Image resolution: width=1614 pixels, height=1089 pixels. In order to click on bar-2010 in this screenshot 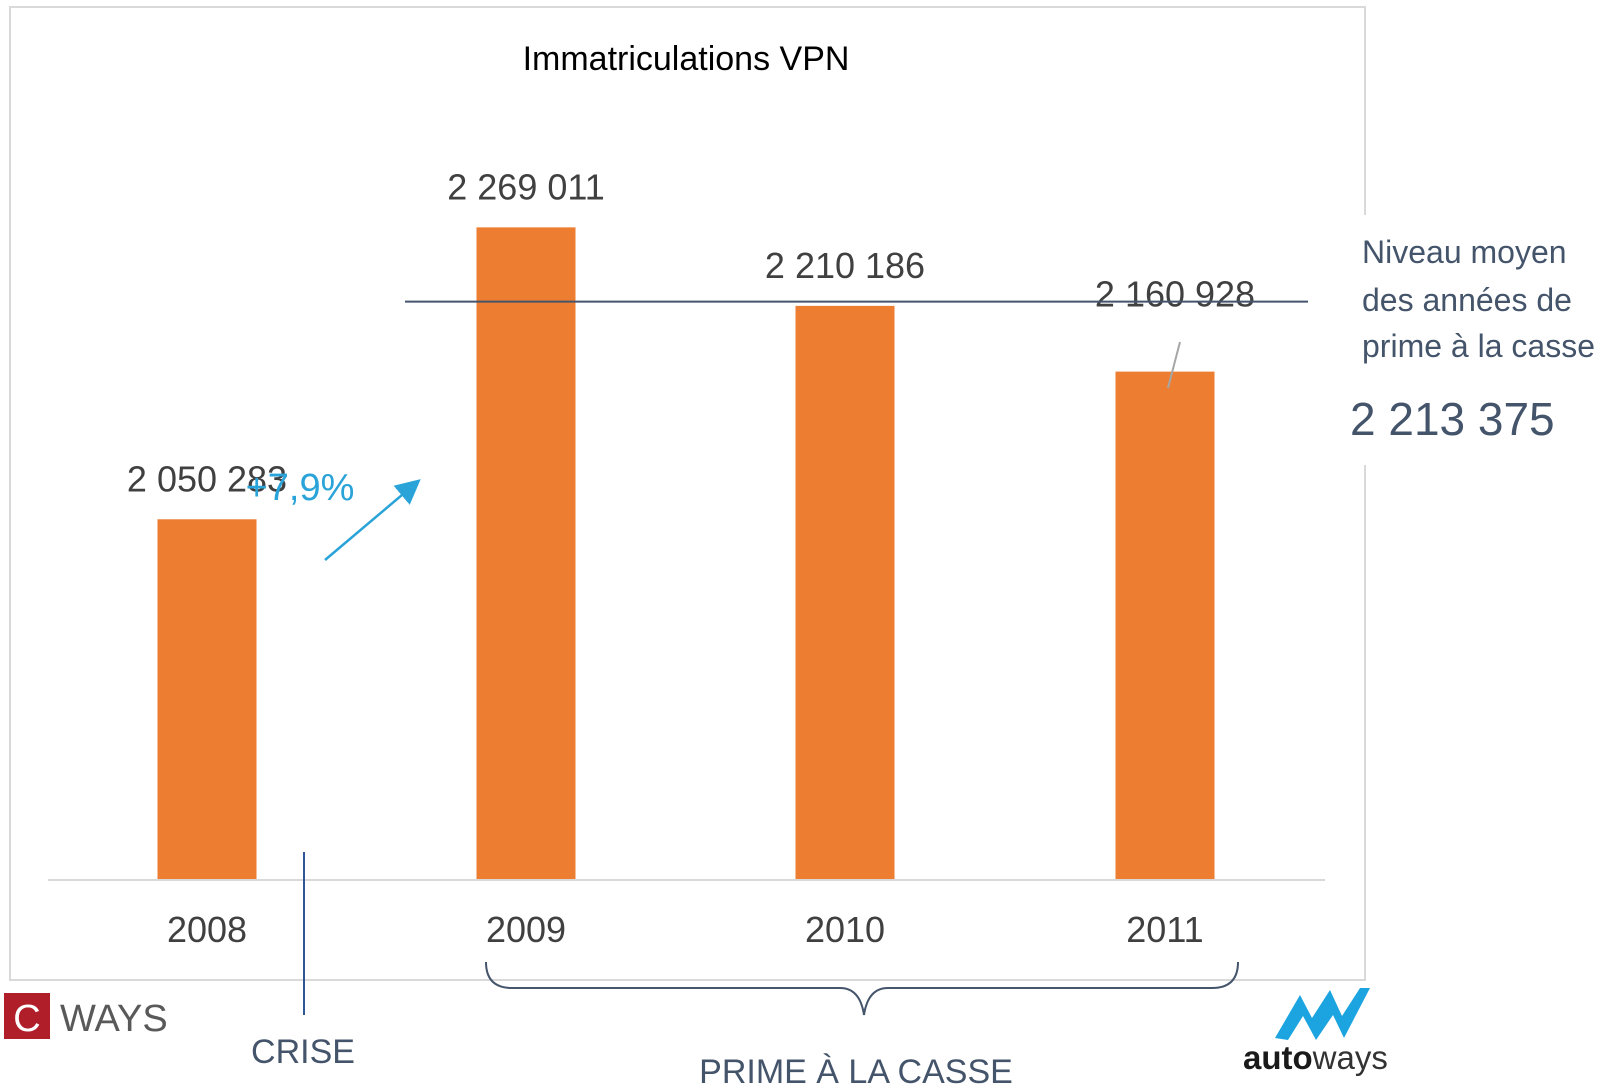, I will do `click(845, 592)`.